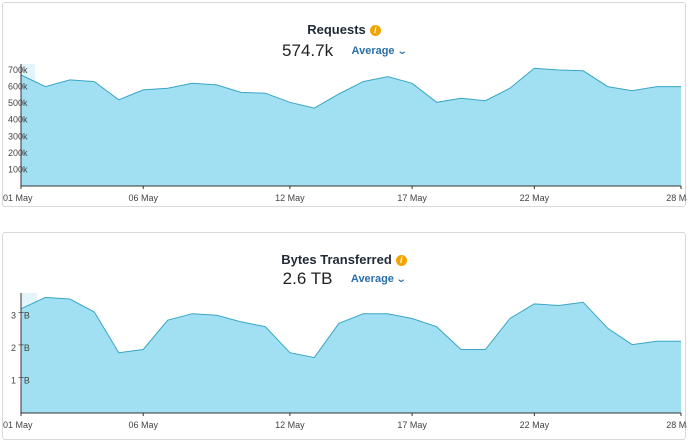 This screenshot has height=442, width=690. What do you see at coordinates (18, 153) in the screenshot?
I see `y-tick-label: 200k` at bounding box center [18, 153].